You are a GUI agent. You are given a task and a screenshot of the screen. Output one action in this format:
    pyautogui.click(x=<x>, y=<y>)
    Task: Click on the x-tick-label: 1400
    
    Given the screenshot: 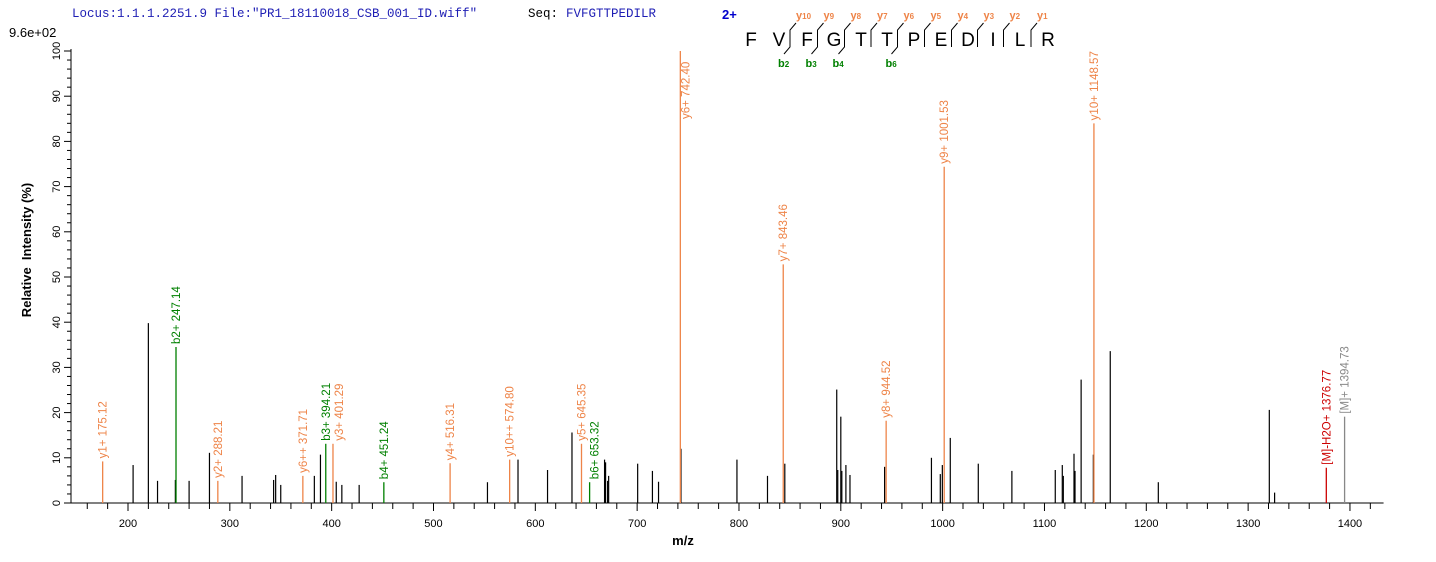 What is the action you would take?
    pyautogui.click(x=1350, y=524)
    